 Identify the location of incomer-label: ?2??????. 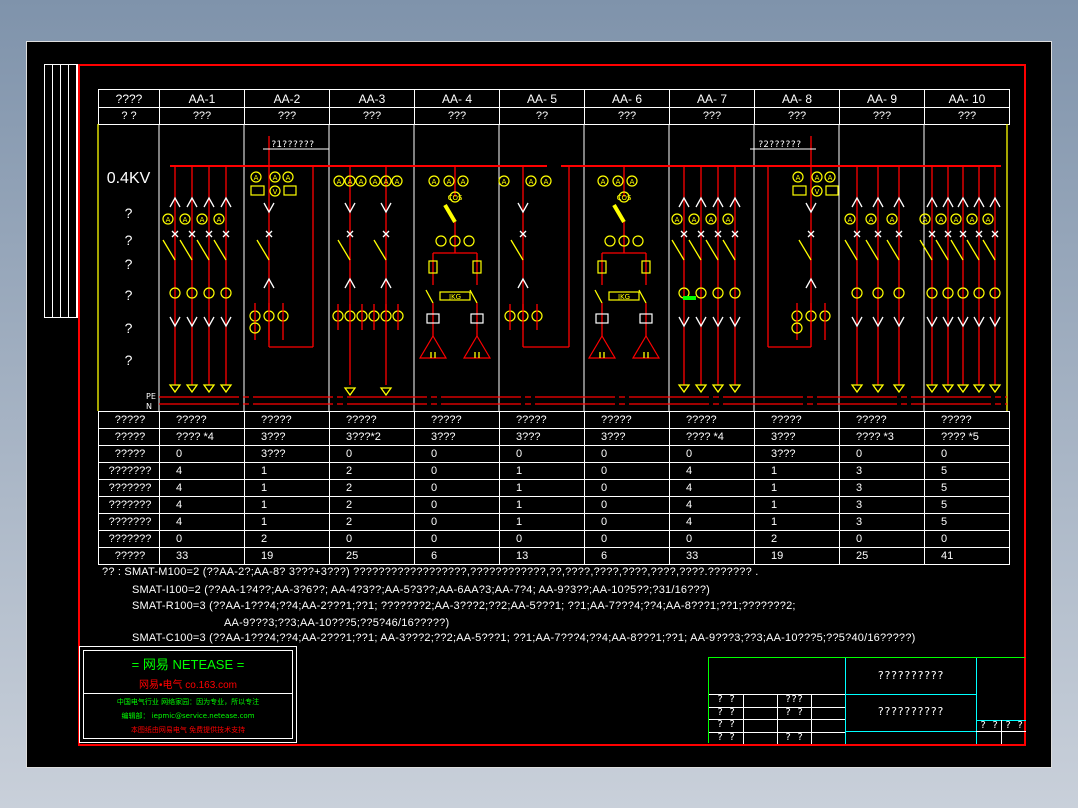
(779, 145).